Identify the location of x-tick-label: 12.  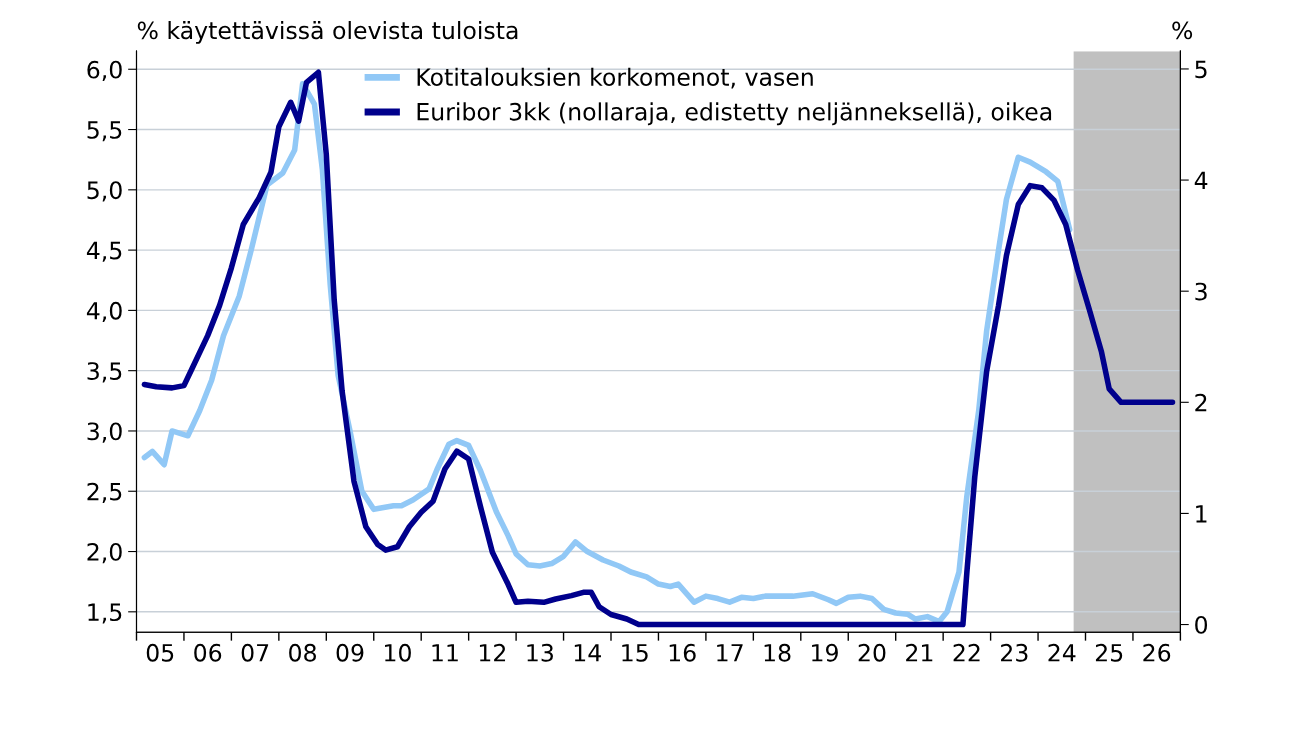
(492, 652).